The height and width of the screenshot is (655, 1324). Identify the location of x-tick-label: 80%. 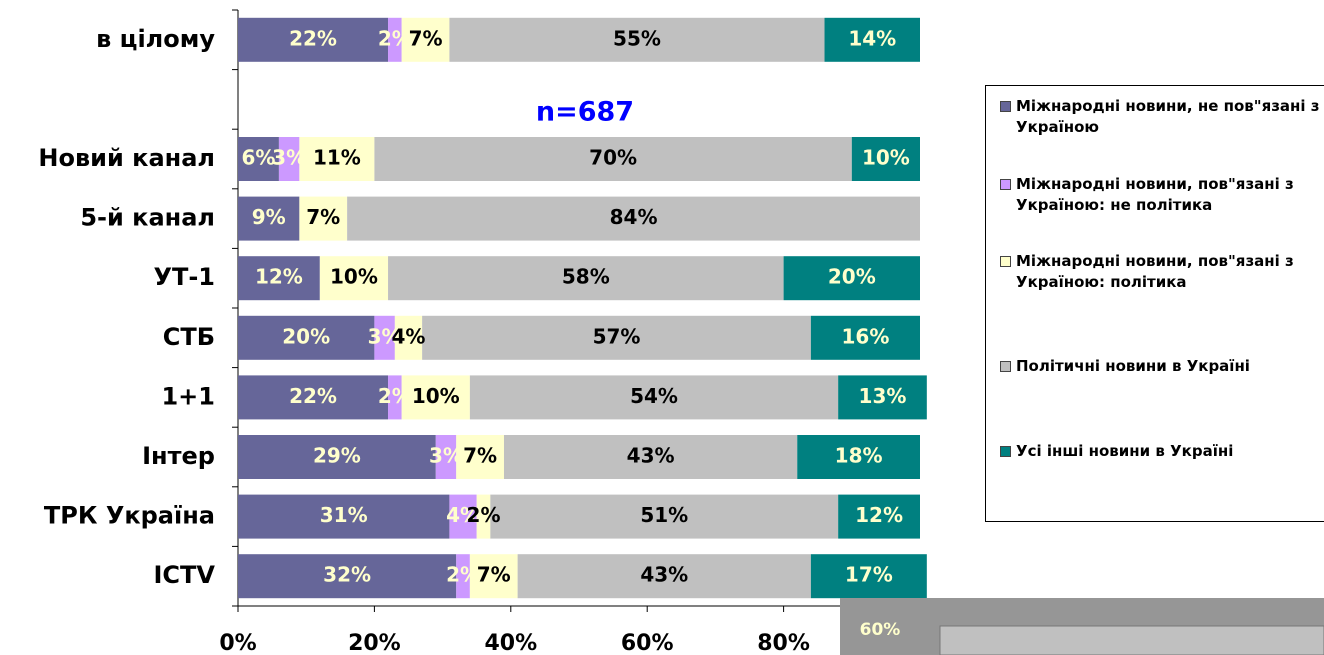
(783, 643).